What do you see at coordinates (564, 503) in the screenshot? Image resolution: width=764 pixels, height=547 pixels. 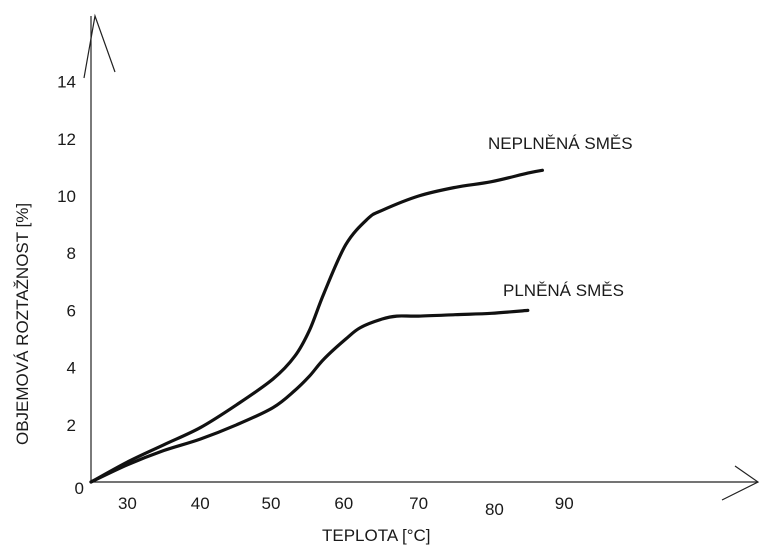 I see `x-tick-label: 90` at bounding box center [564, 503].